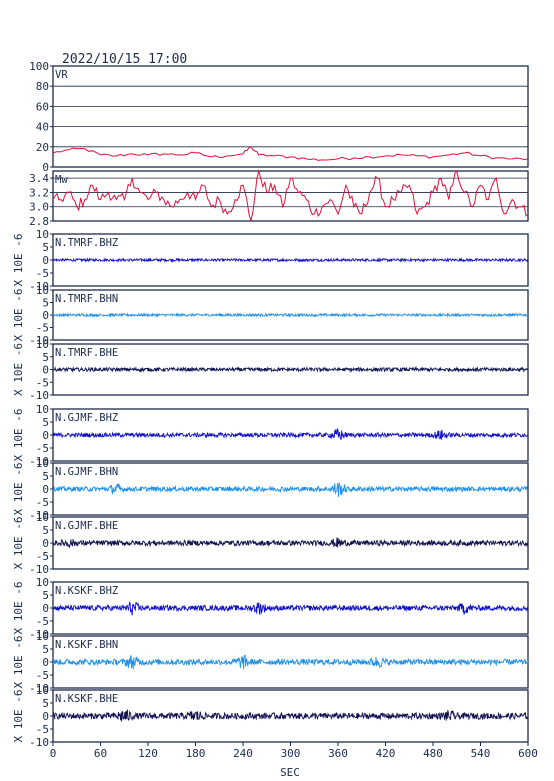  I want to click on panel-label: N.GJMF.BHZ, so click(86, 418).